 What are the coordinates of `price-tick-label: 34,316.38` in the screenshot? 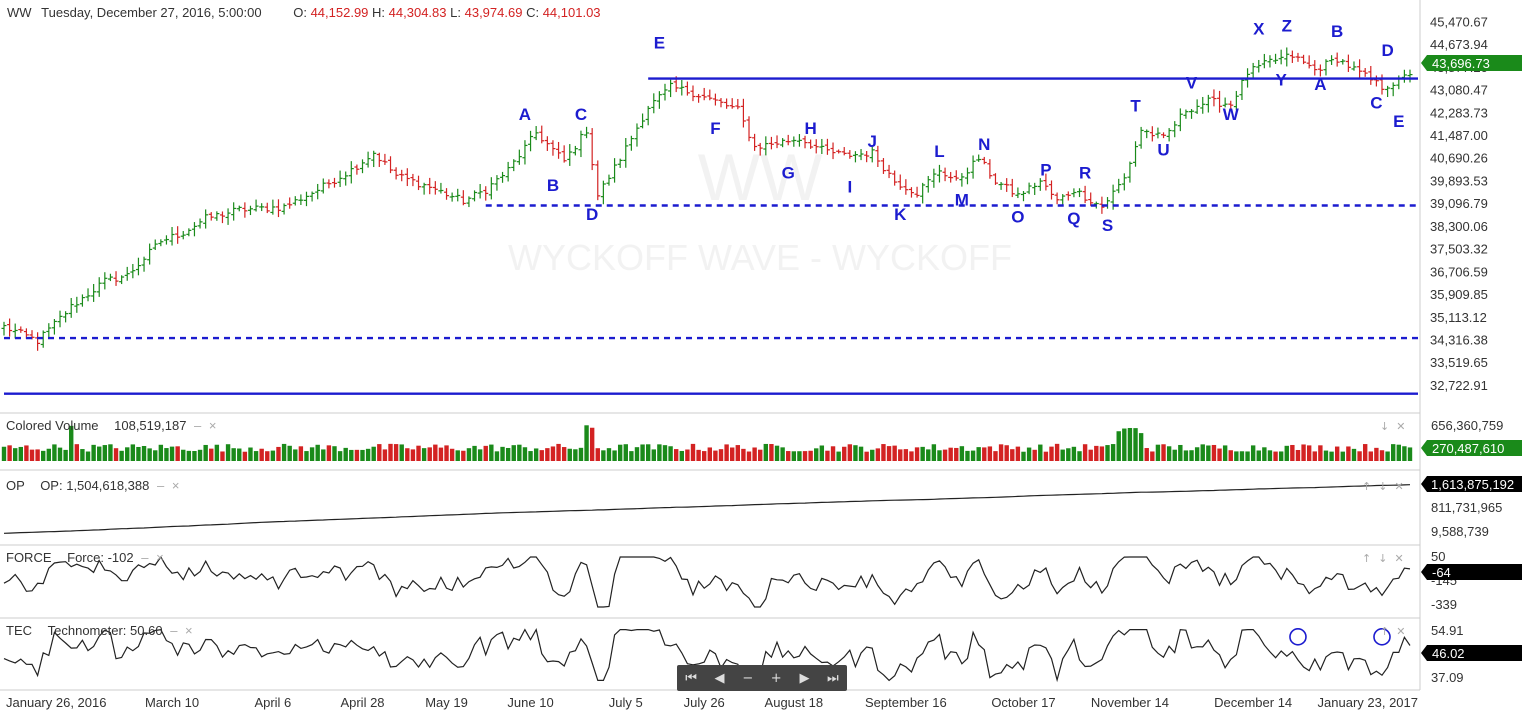 It's located at (1459, 339).